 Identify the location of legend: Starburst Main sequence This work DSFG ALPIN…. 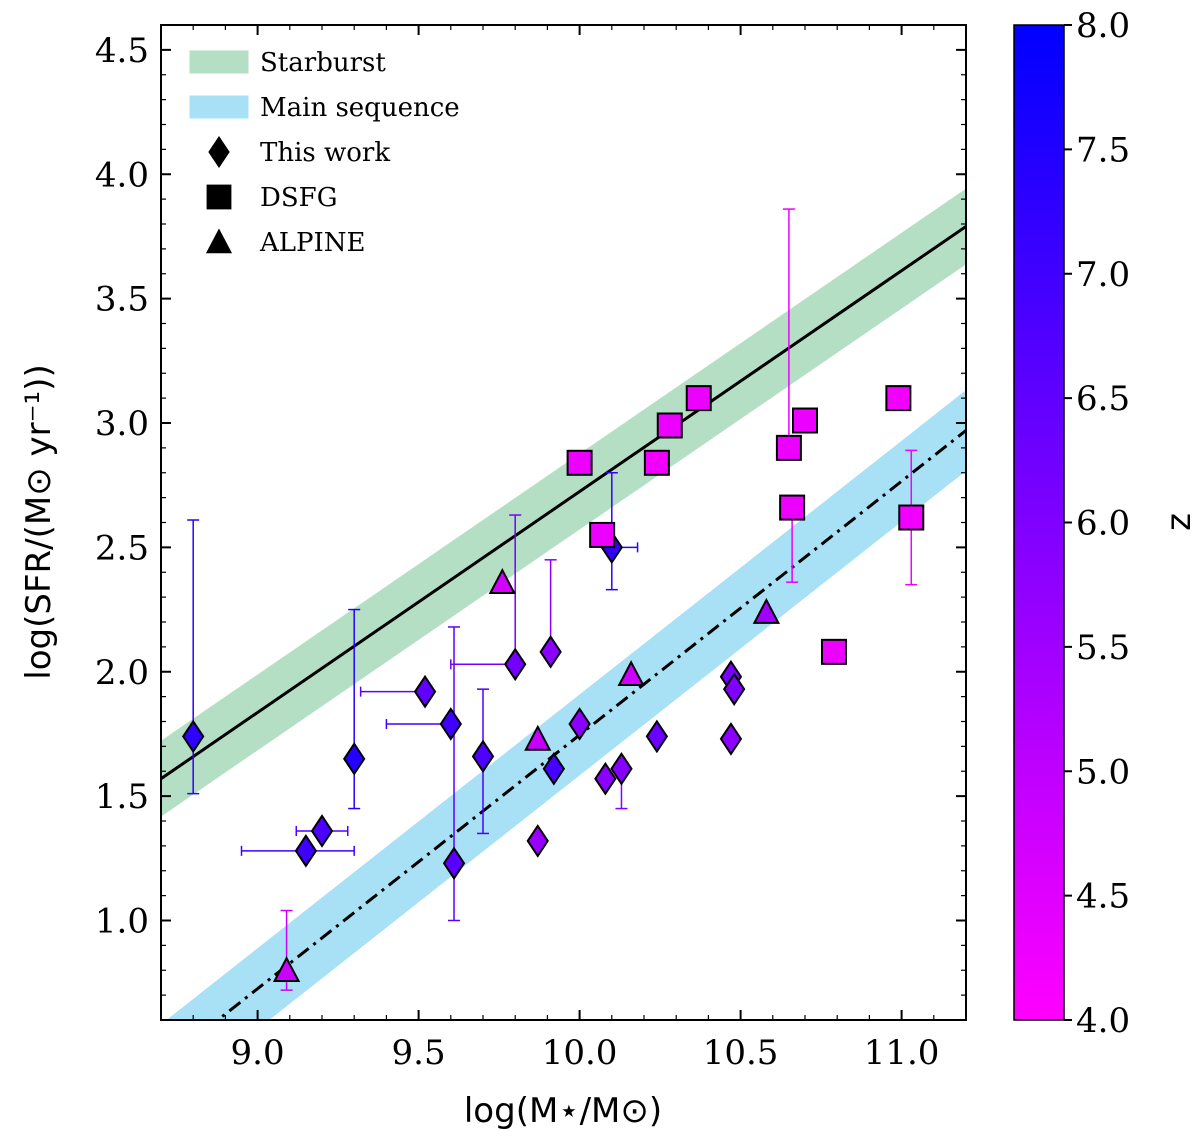
(324, 153).